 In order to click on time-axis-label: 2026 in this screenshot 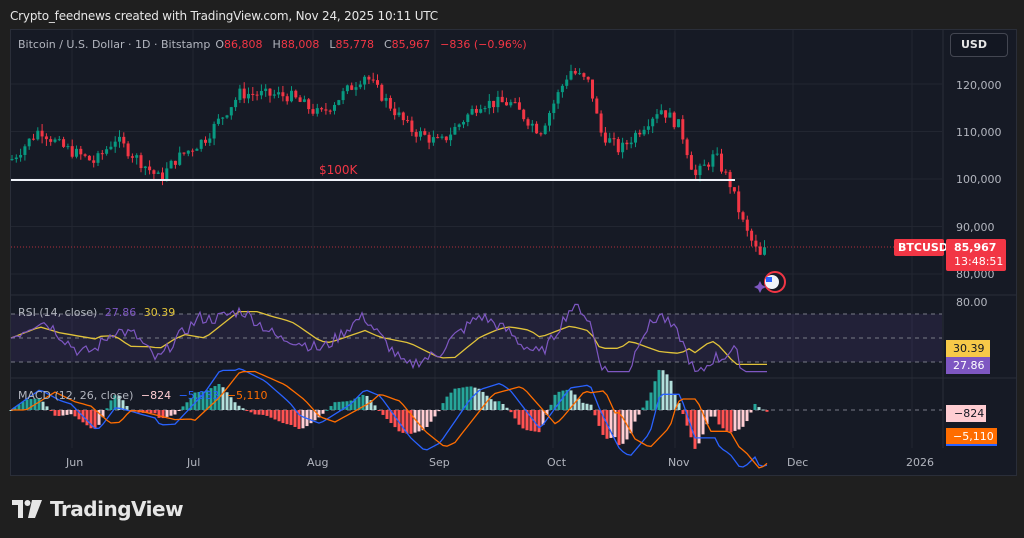, I will do `click(920, 462)`.